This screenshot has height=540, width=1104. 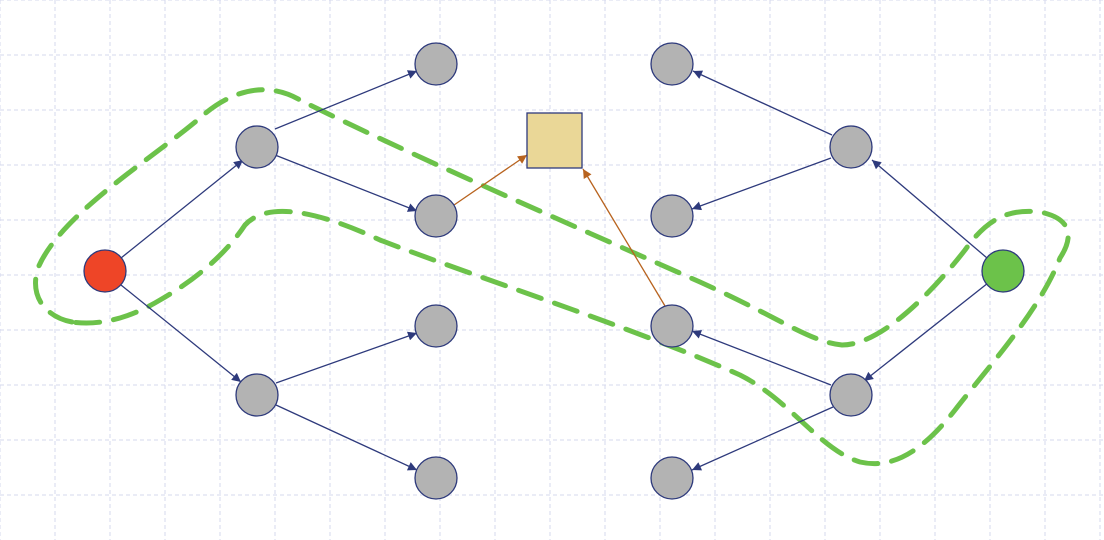 What do you see at coordinates (490, 180) in the screenshot?
I see `edge-l-leaf-2-meeting-square` at bounding box center [490, 180].